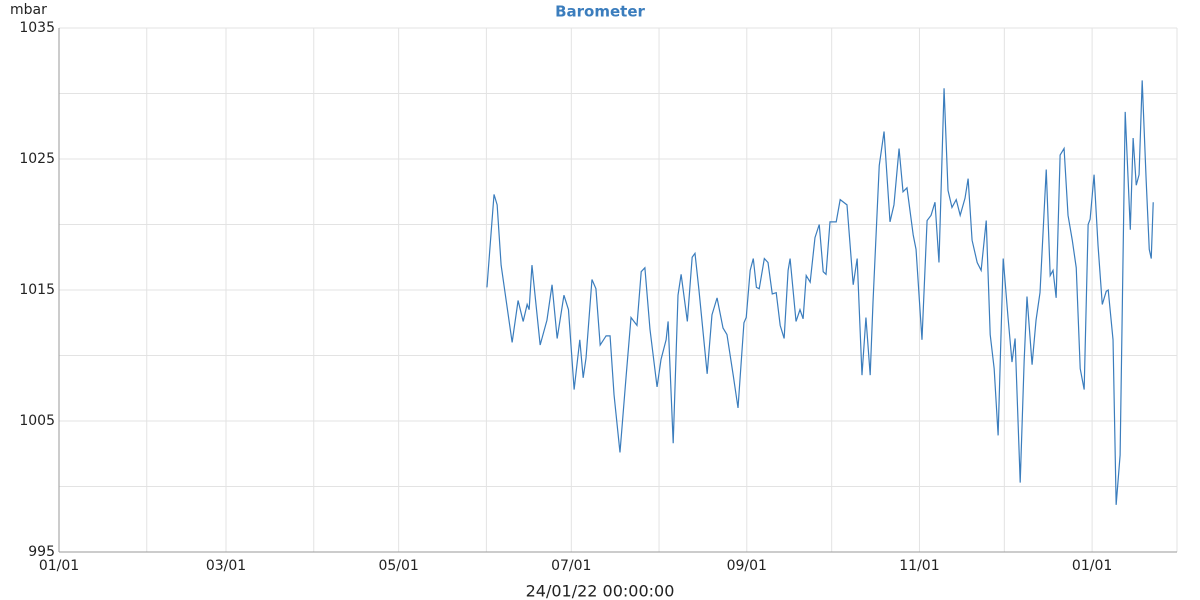  Describe the element at coordinates (41, 552) in the screenshot. I see `y-tick-label: 995` at that location.